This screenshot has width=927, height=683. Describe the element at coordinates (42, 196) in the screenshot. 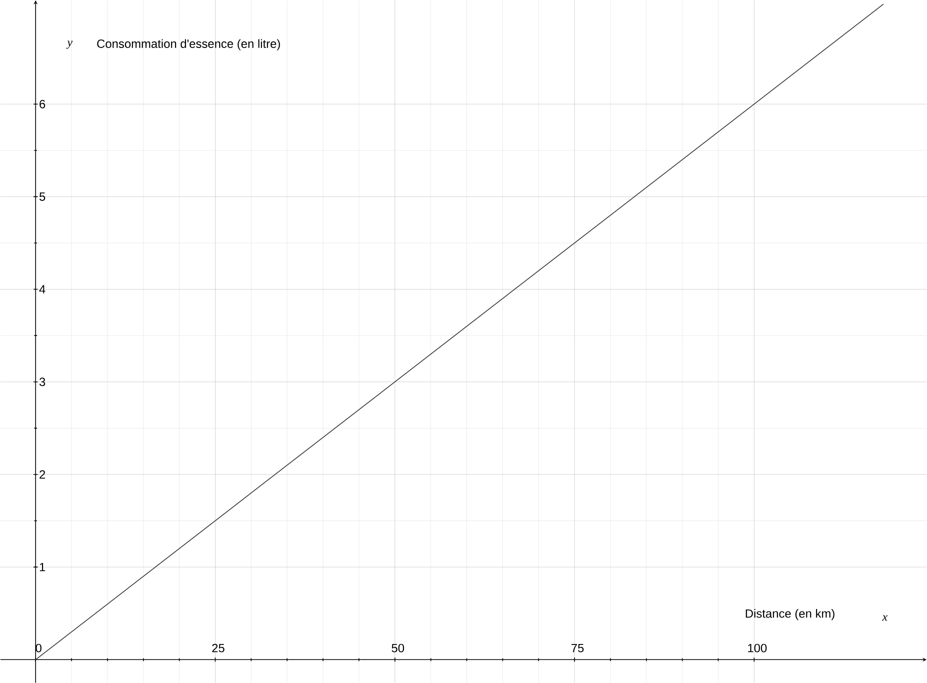

I see `y-tick-label: 5` at that location.